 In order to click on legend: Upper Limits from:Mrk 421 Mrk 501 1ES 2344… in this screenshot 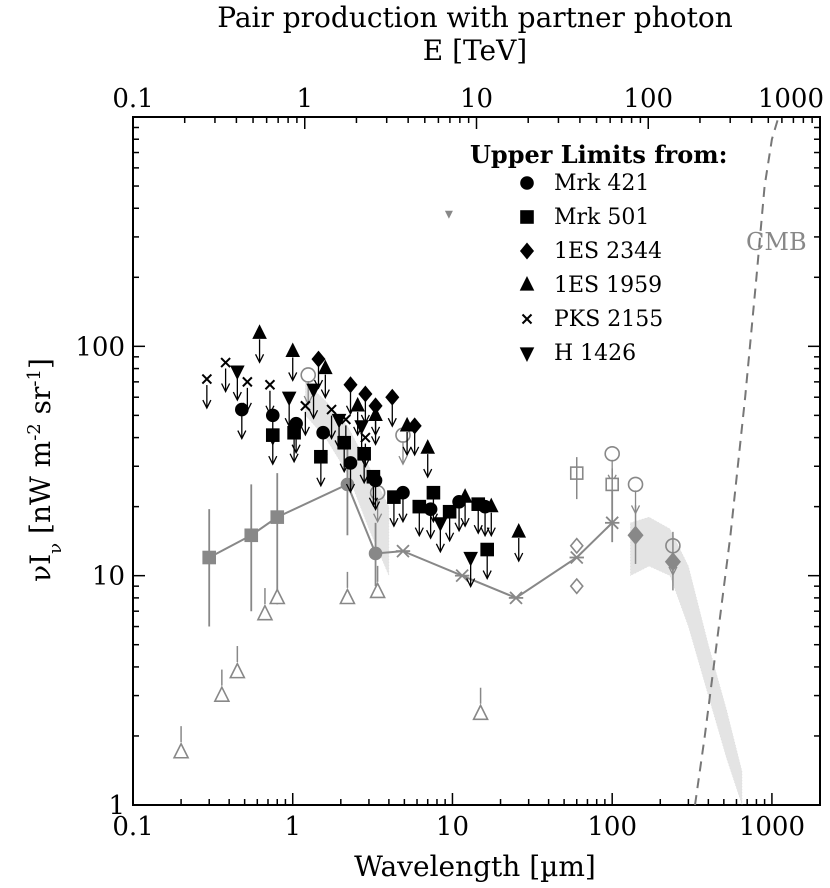, I will do `click(598, 253)`.